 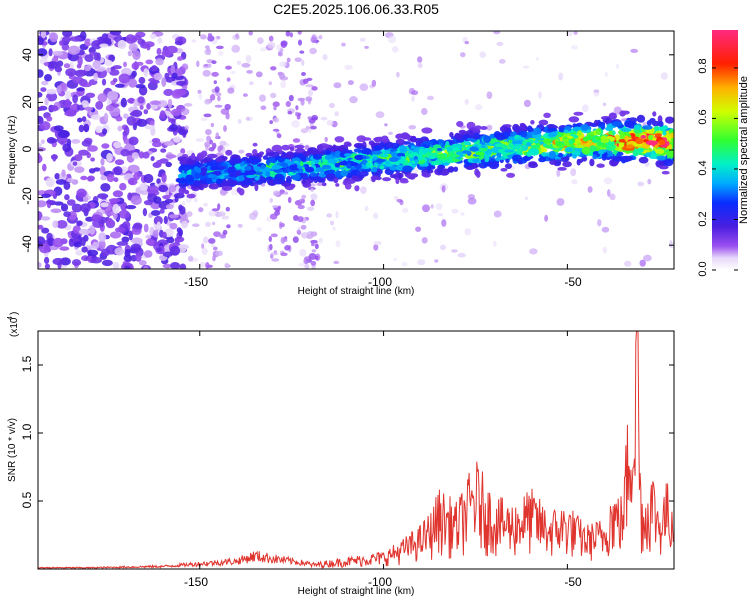 What do you see at coordinates (380, 582) in the screenshot?
I see `snr-xtick-label: -100` at bounding box center [380, 582].